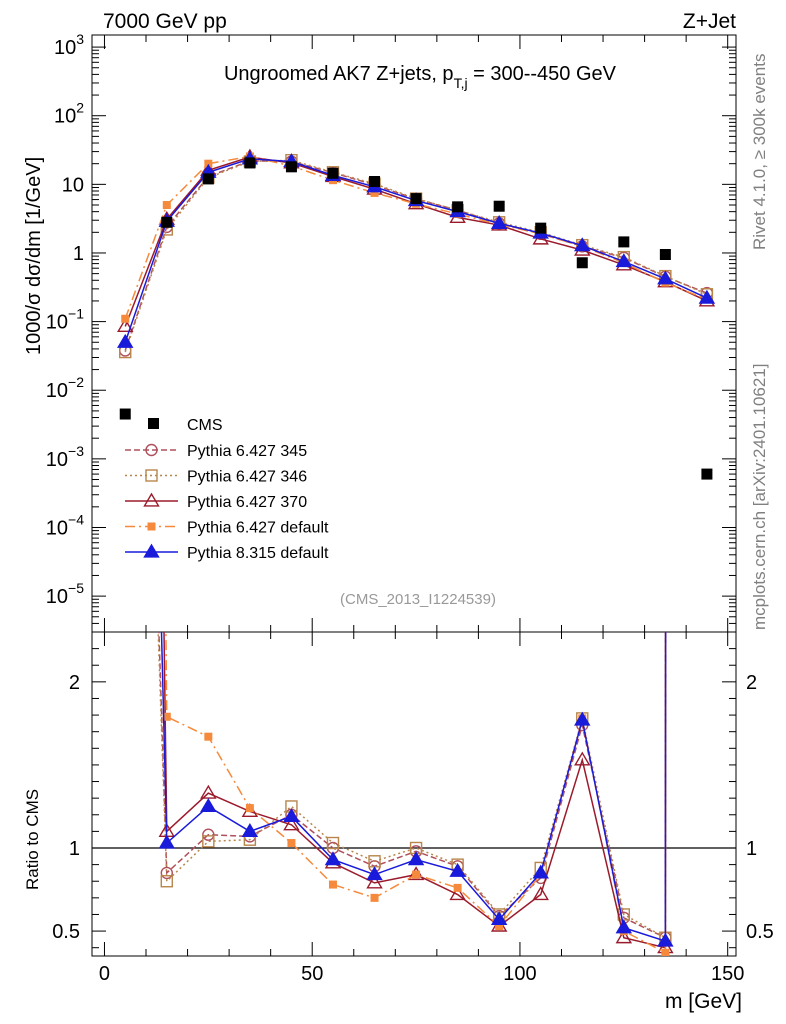 This screenshot has width=786, height=1024. What do you see at coordinates (519, 974) in the screenshot?
I see `x-tick-label: 100` at bounding box center [519, 974].